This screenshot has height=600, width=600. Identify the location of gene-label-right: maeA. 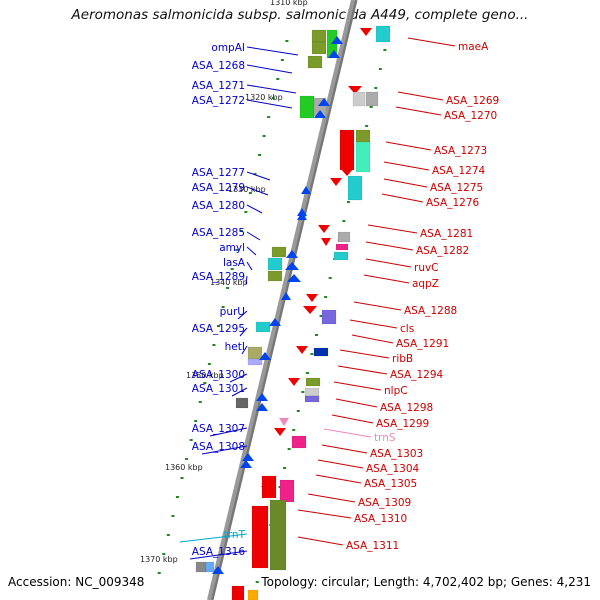
(473, 47).